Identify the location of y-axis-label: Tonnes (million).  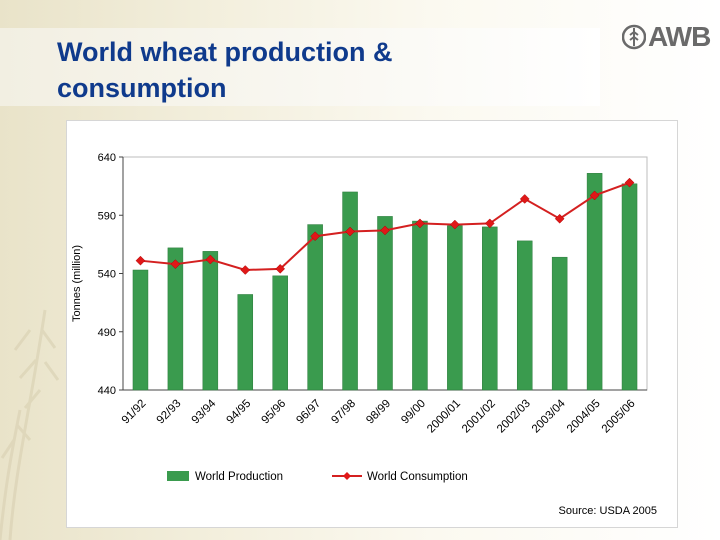
(77, 283).